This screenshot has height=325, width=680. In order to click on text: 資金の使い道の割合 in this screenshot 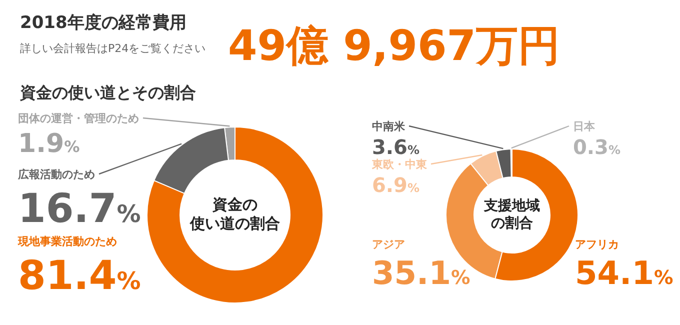, I will do `click(234, 214)`.